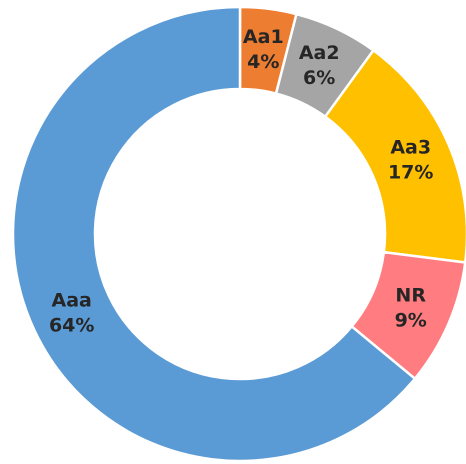  I want to click on slice-category-label: NR, so click(410, 295).